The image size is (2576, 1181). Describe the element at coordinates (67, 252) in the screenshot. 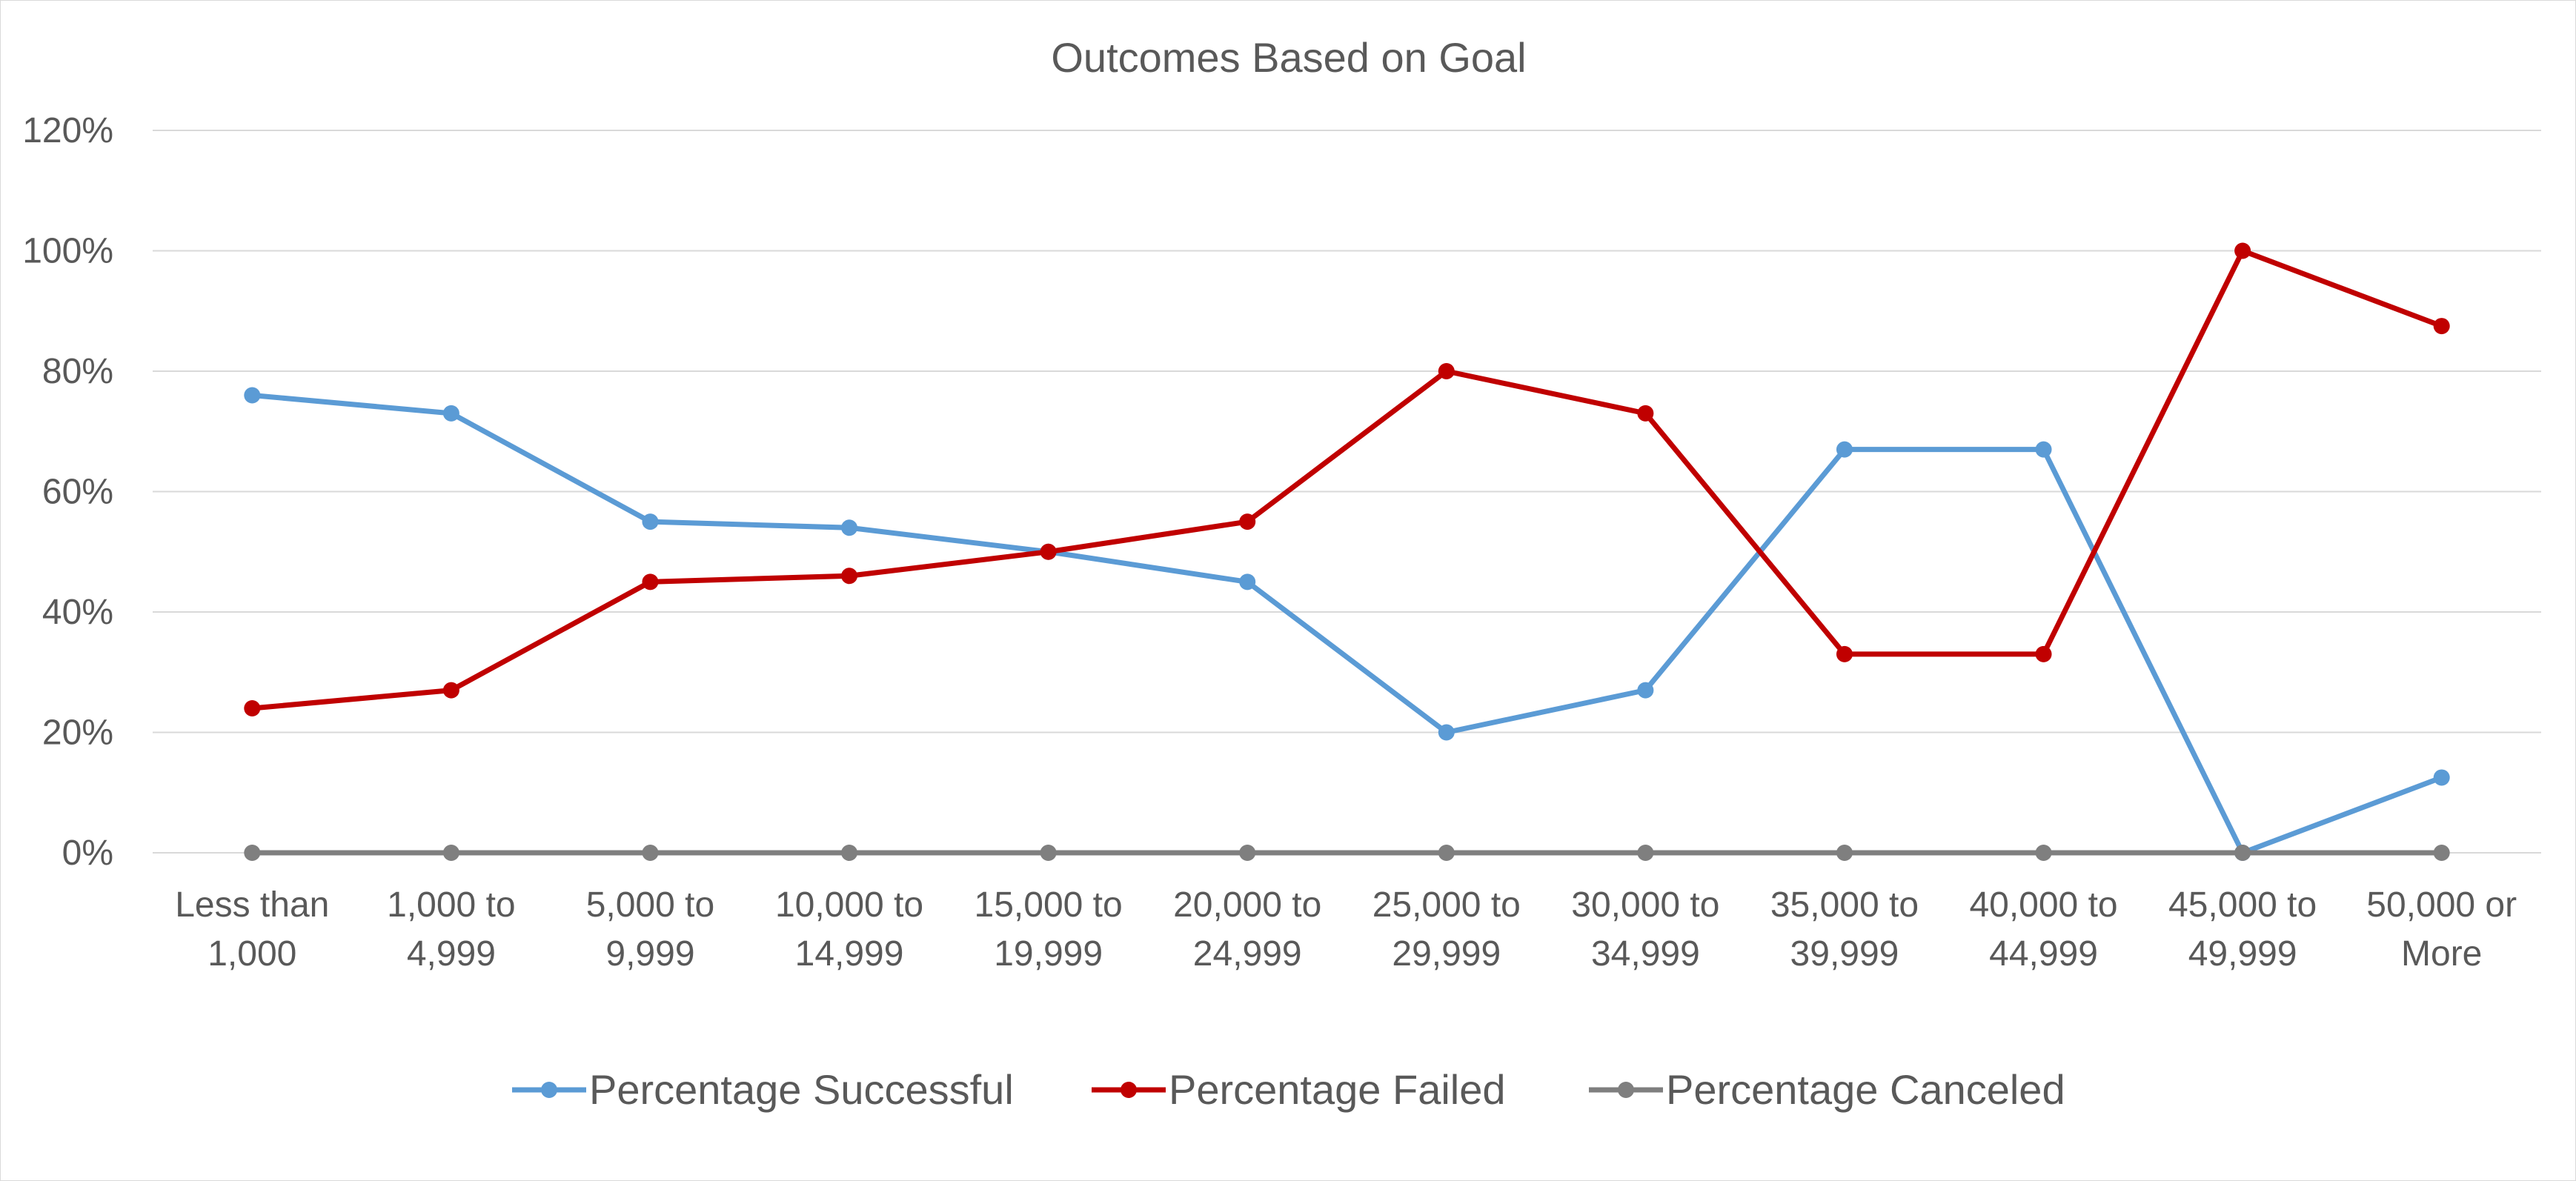

I see `y-tick-label: 100%` at that location.